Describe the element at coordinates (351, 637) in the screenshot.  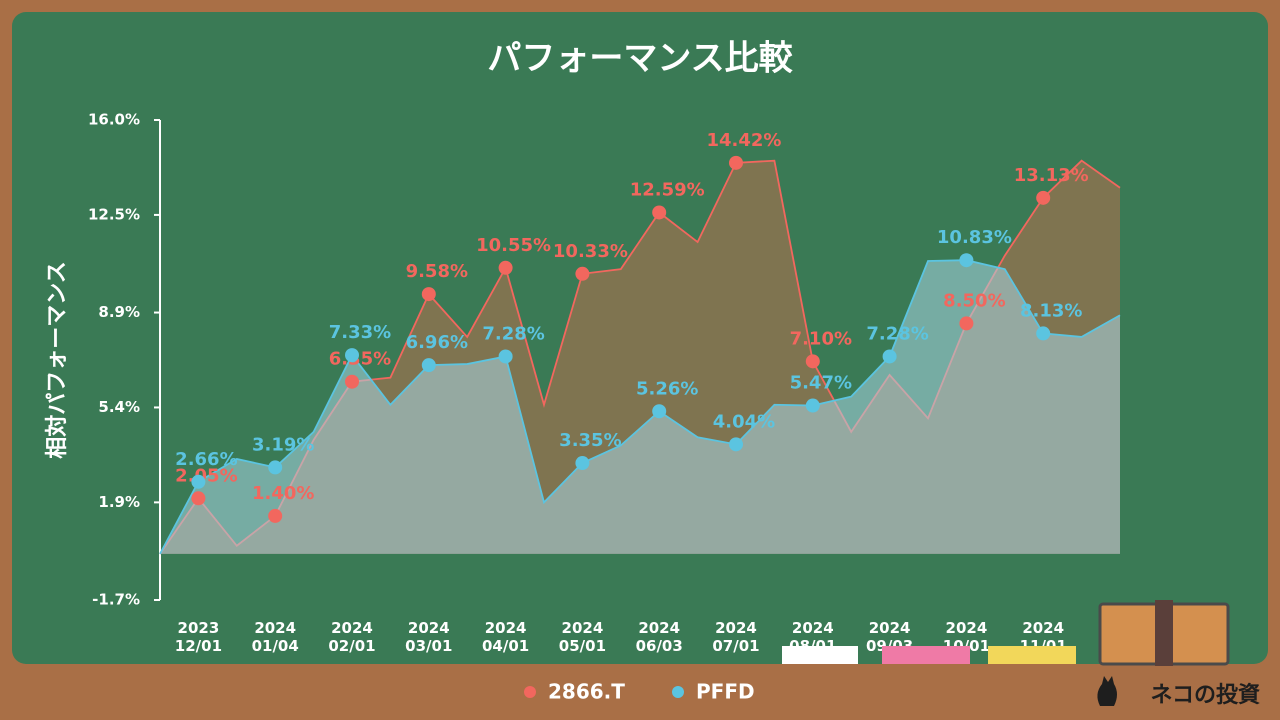
I see `x-tick-label: 2024 02/01` at that location.